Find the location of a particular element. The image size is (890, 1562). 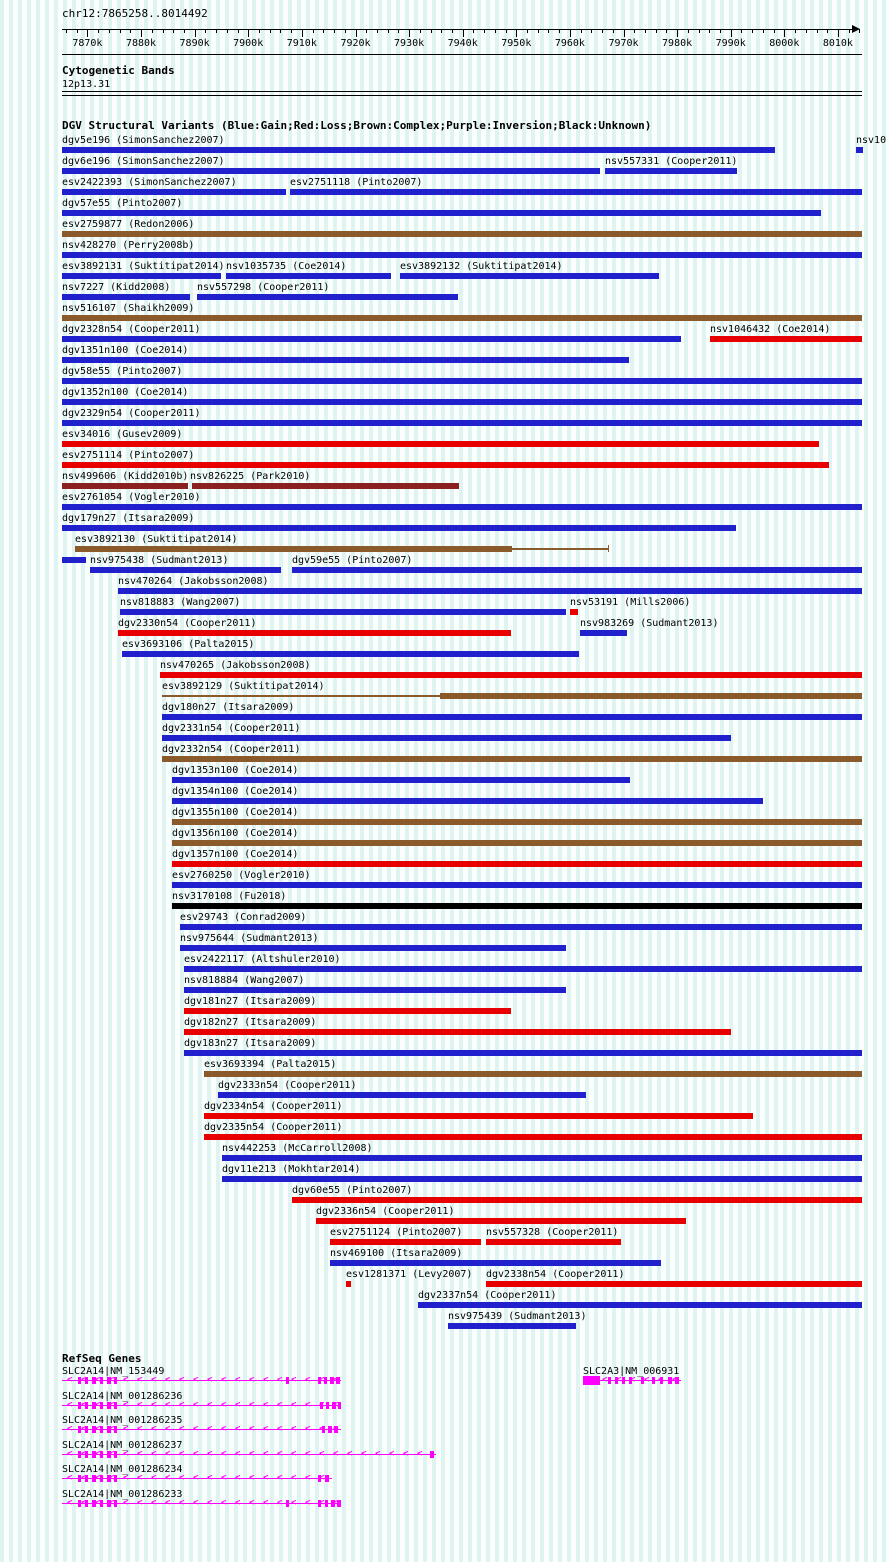

variant-label: dgv2332n54 (Cooper2011) is located at coordinates (231, 749).